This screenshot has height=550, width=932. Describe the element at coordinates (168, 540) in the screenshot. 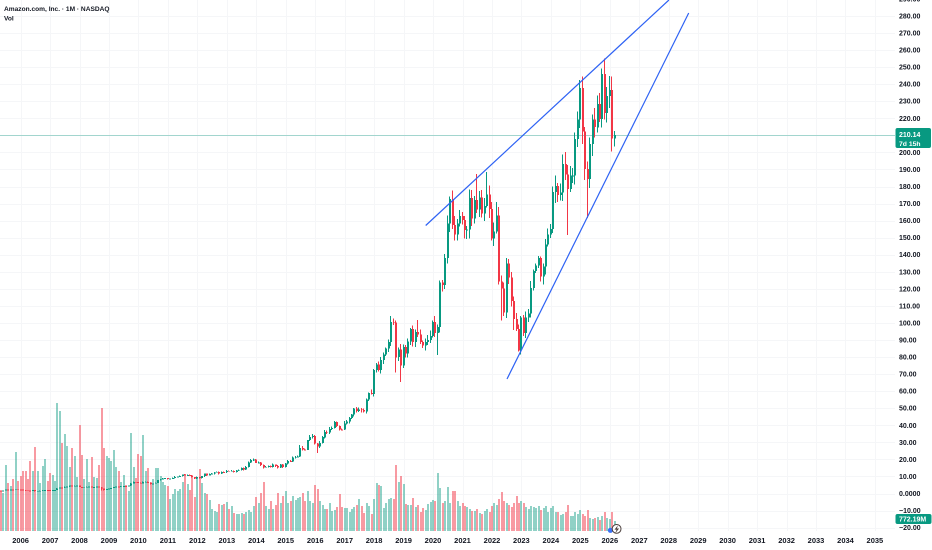

I see `svg-text: 2011` at that location.